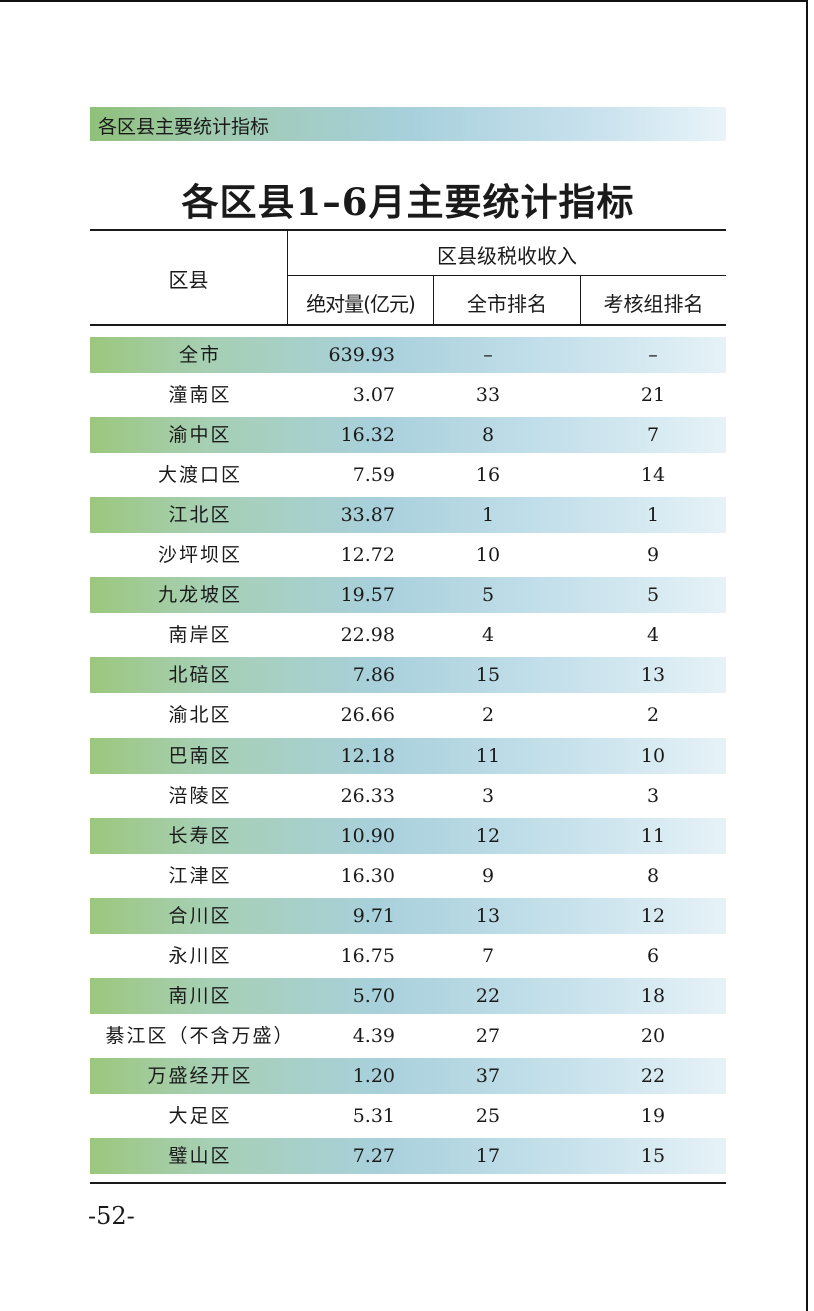 The width and height of the screenshot is (814, 1311). What do you see at coordinates (408, 715) in the screenshot?
I see `table-row: 渝北区 26.66 2 2` at bounding box center [408, 715].